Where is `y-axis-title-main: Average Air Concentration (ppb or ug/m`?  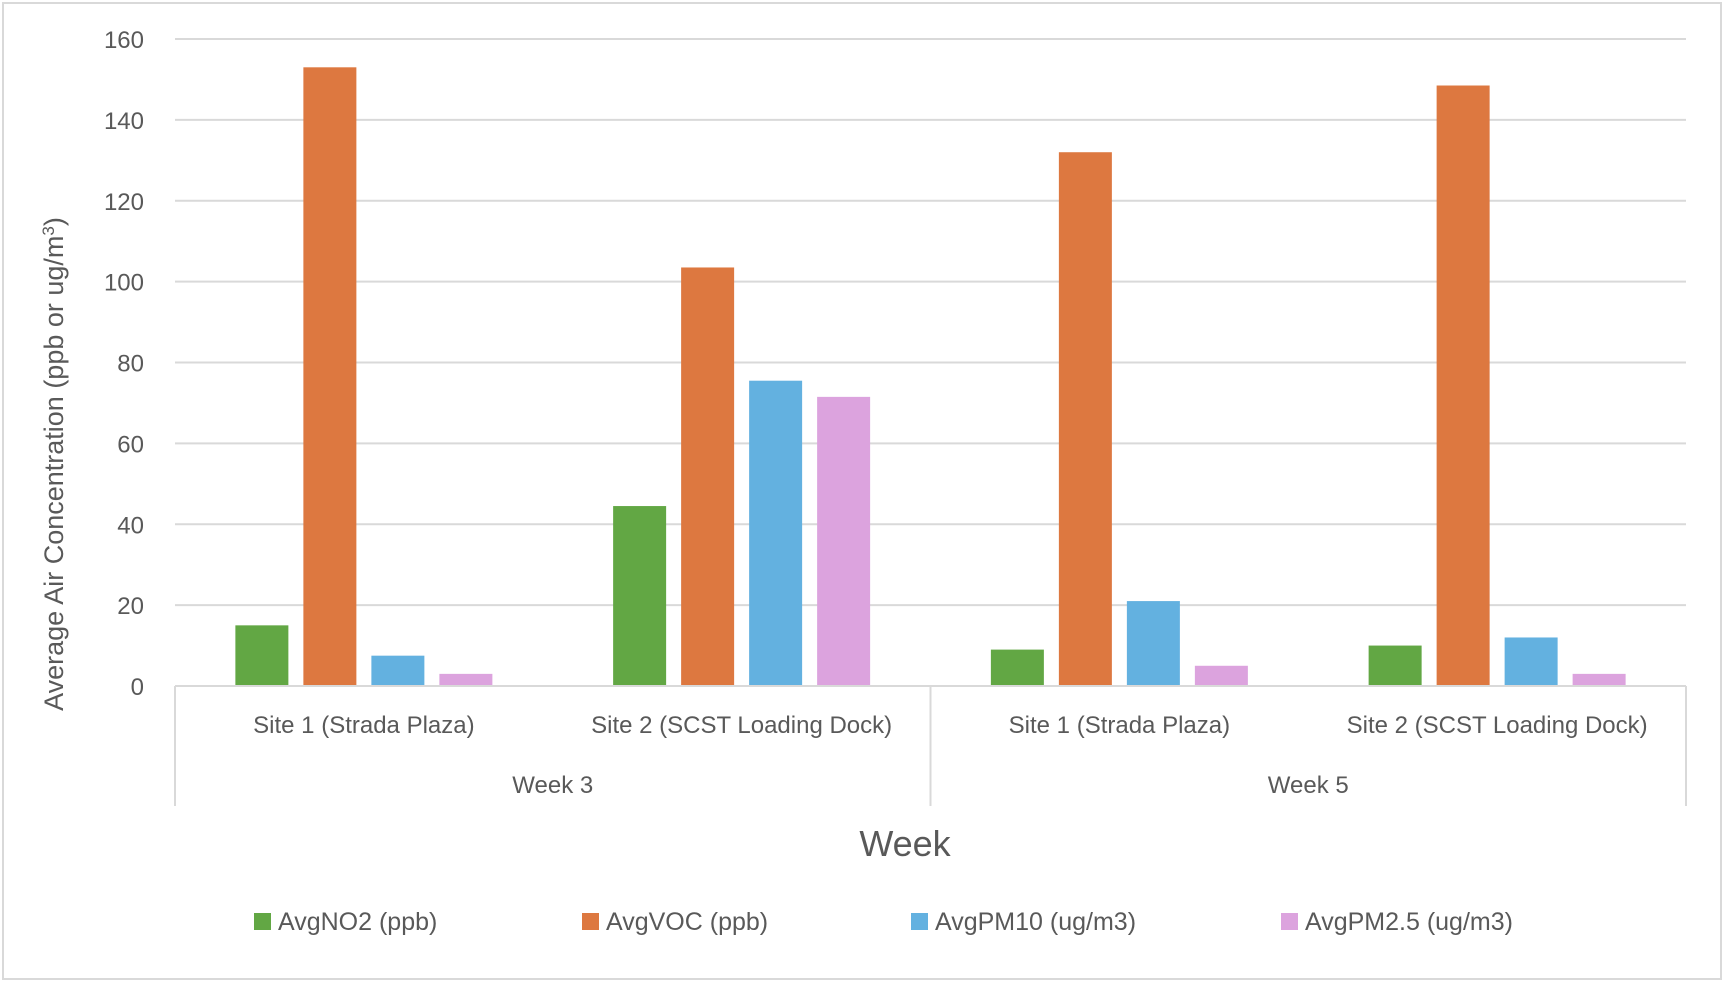 y-axis-title-main: Average Air Concentration (ppb or ug/m is located at coordinates (54, 473).